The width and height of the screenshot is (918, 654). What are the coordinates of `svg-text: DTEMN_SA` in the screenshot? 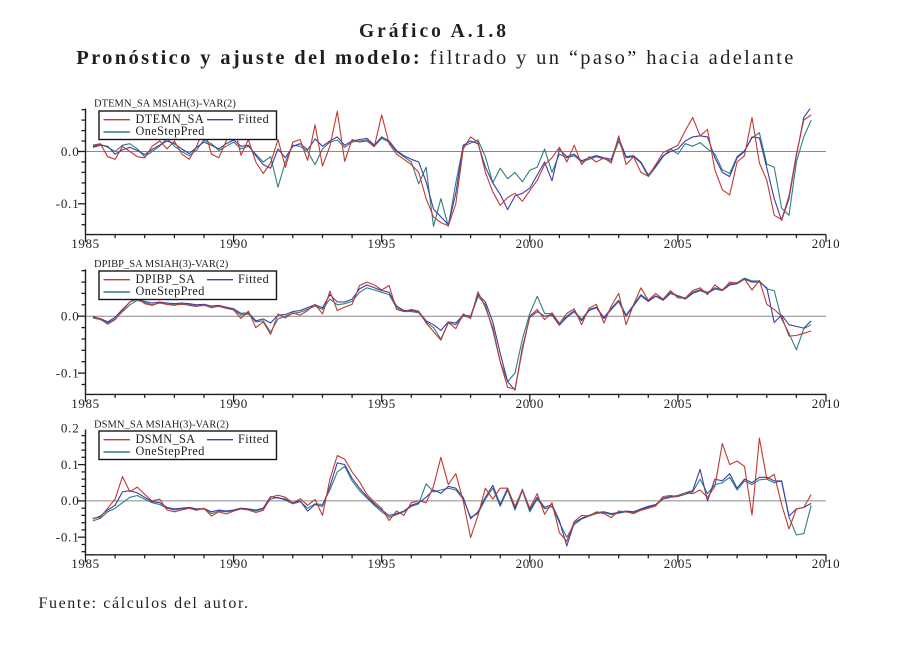 It's located at (170, 119).